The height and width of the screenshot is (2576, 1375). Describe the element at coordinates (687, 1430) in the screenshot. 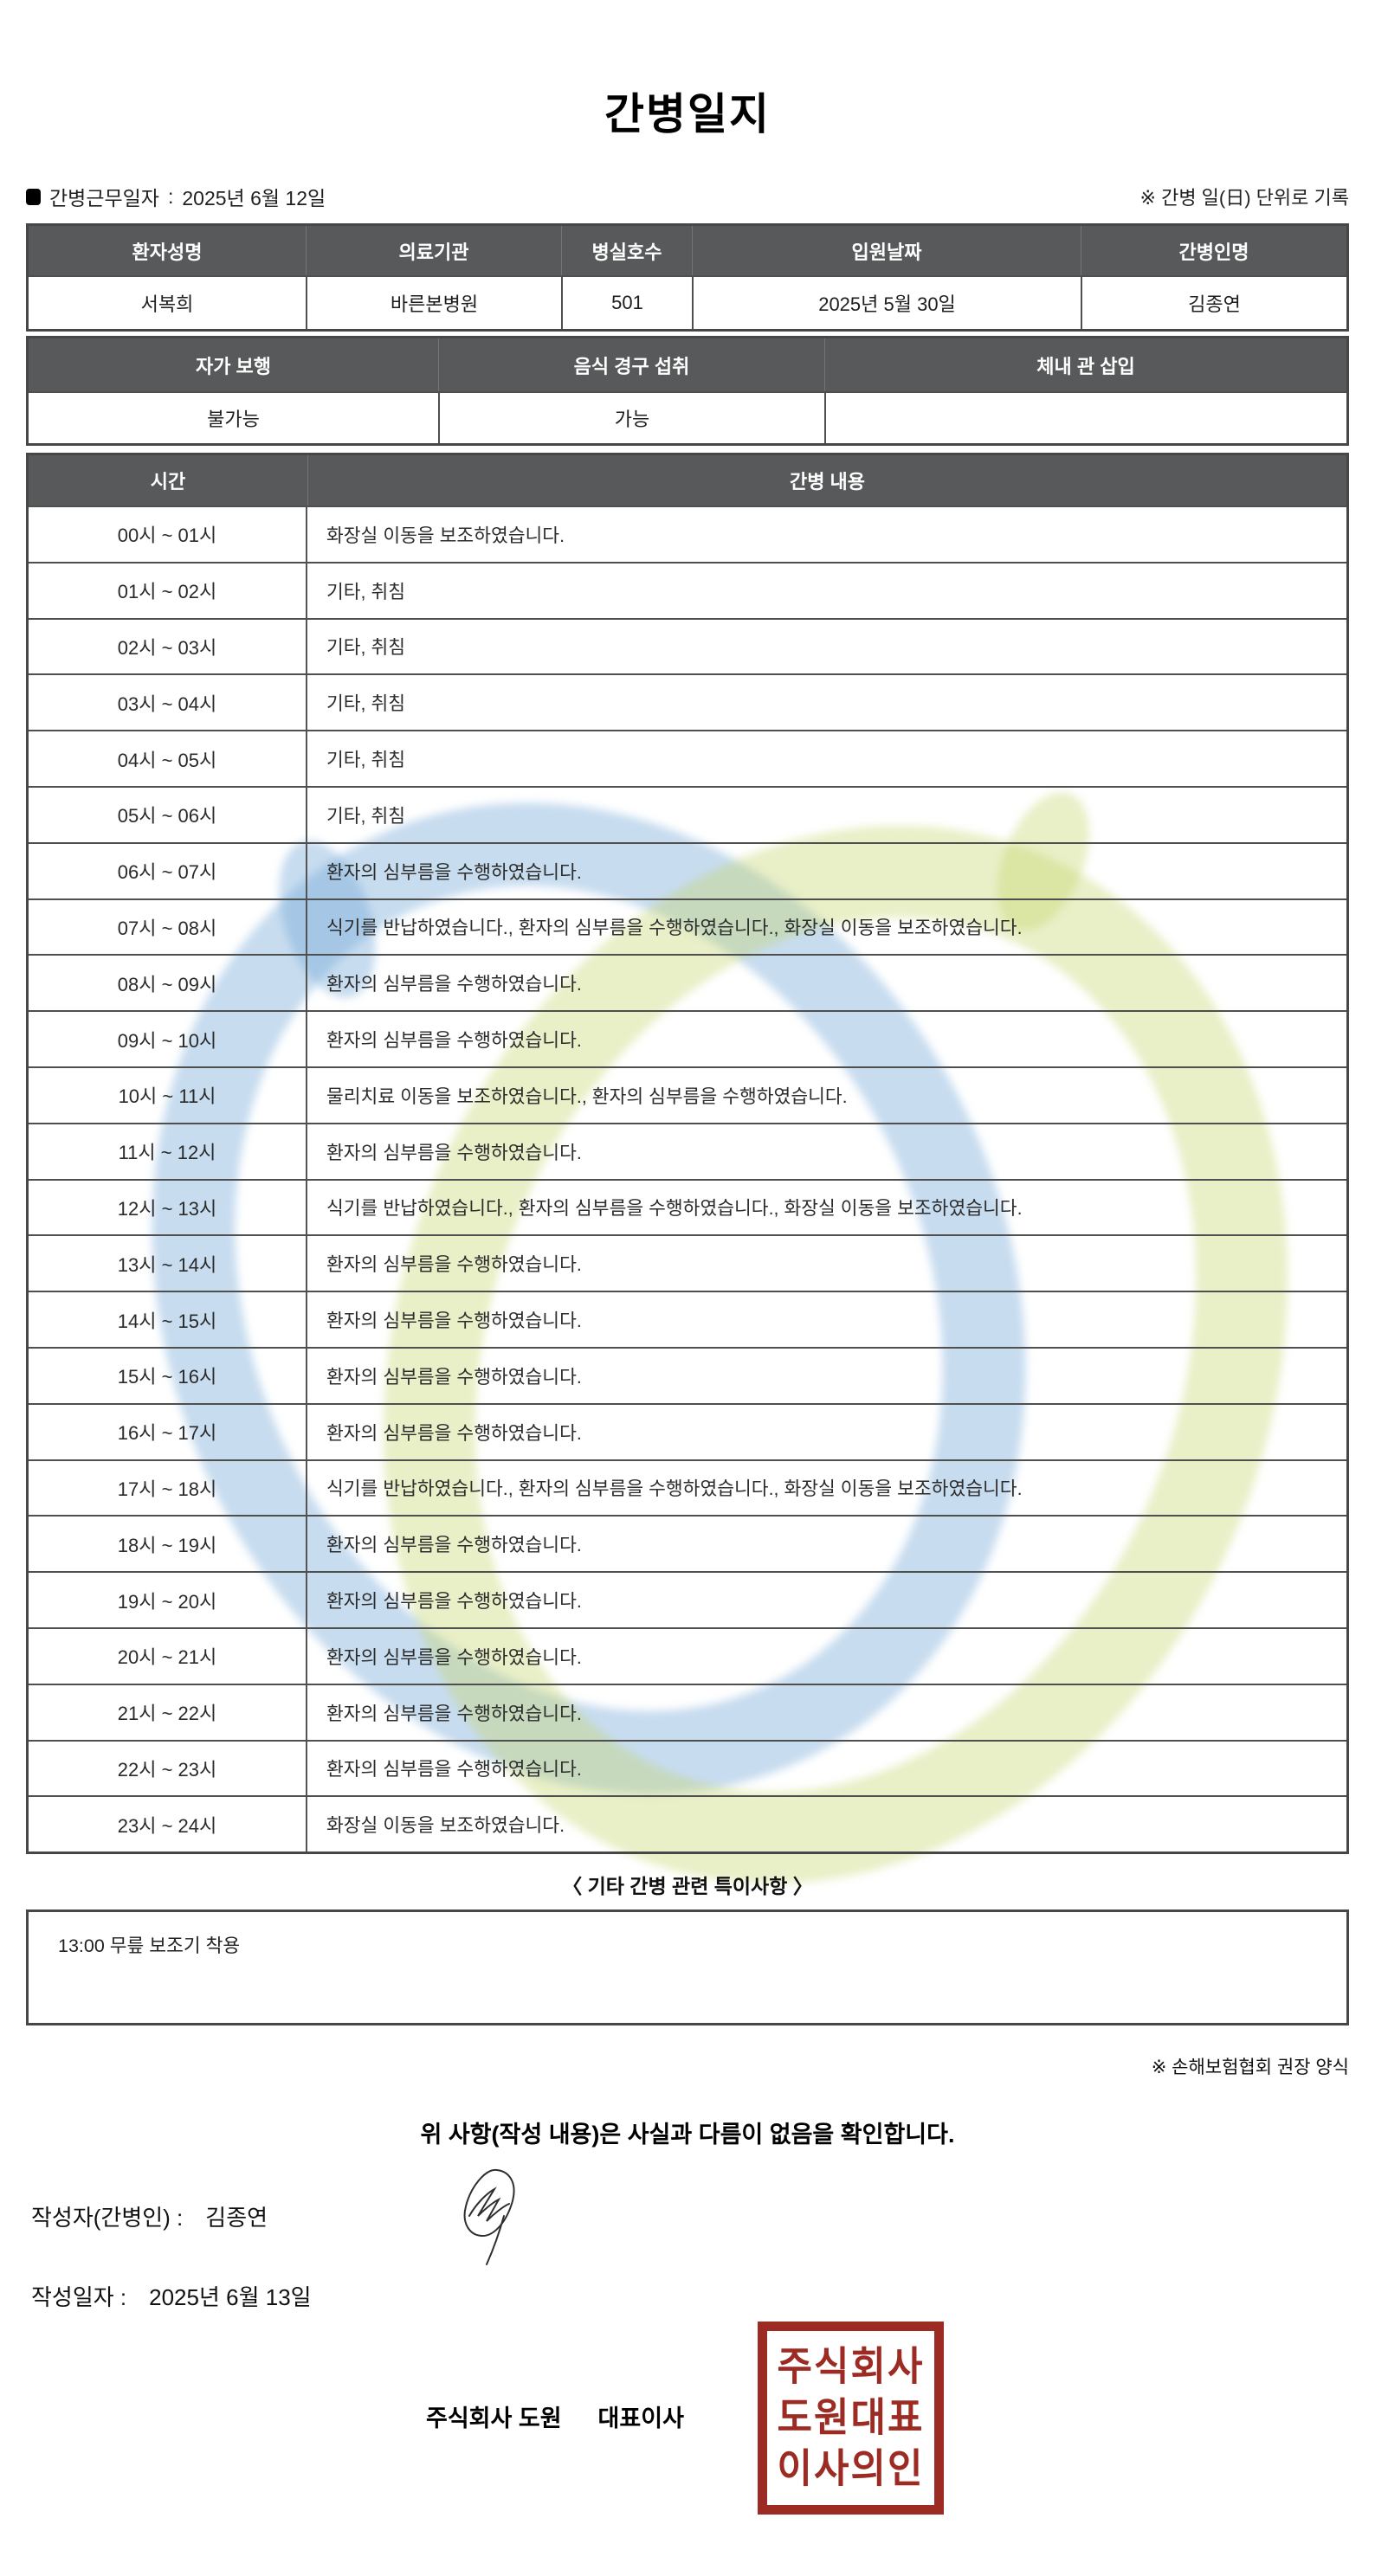

I see `care-table-row: 16시 ~ 17시 환자의 심부름을 수행하였습니다.` at that location.